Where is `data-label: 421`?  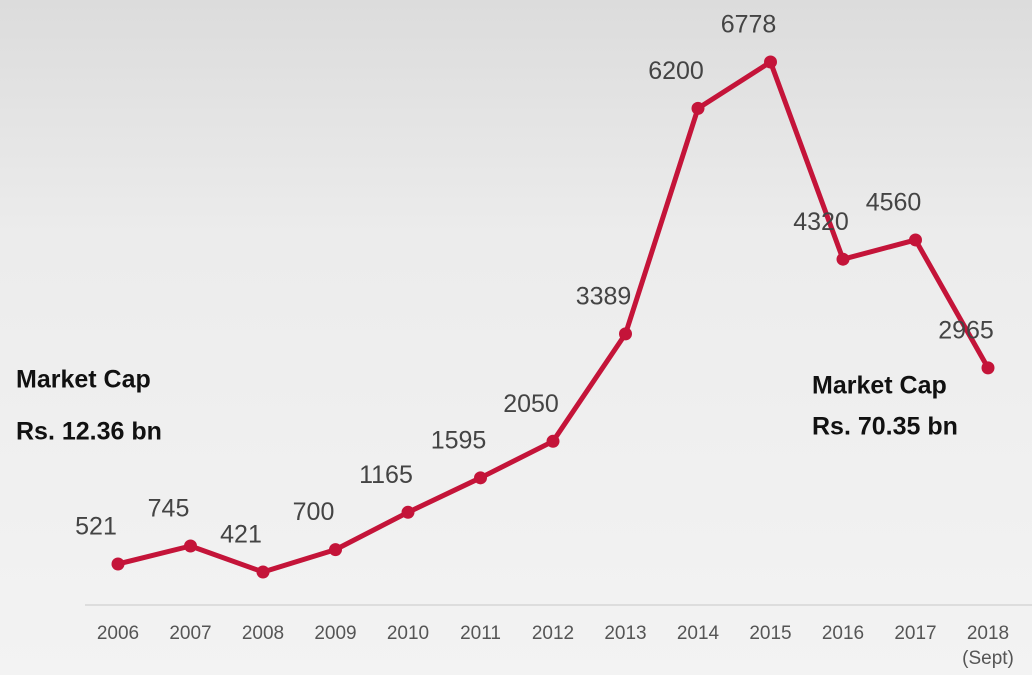 data-label: 421 is located at coordinates (241, 535).